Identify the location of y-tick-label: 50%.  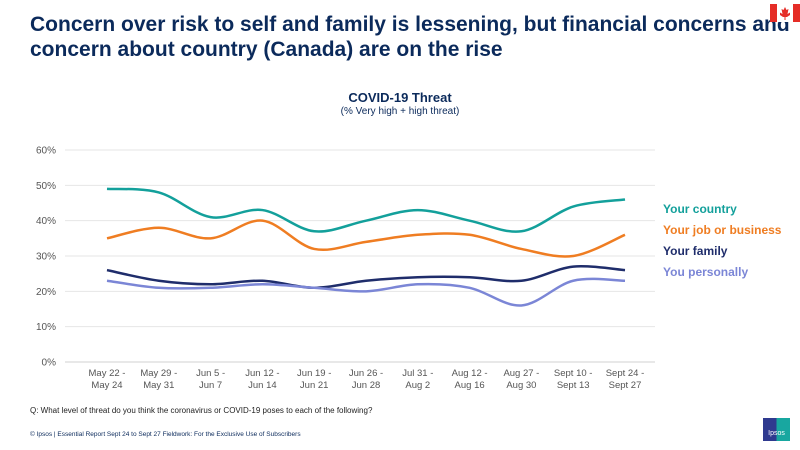
(46, 186).